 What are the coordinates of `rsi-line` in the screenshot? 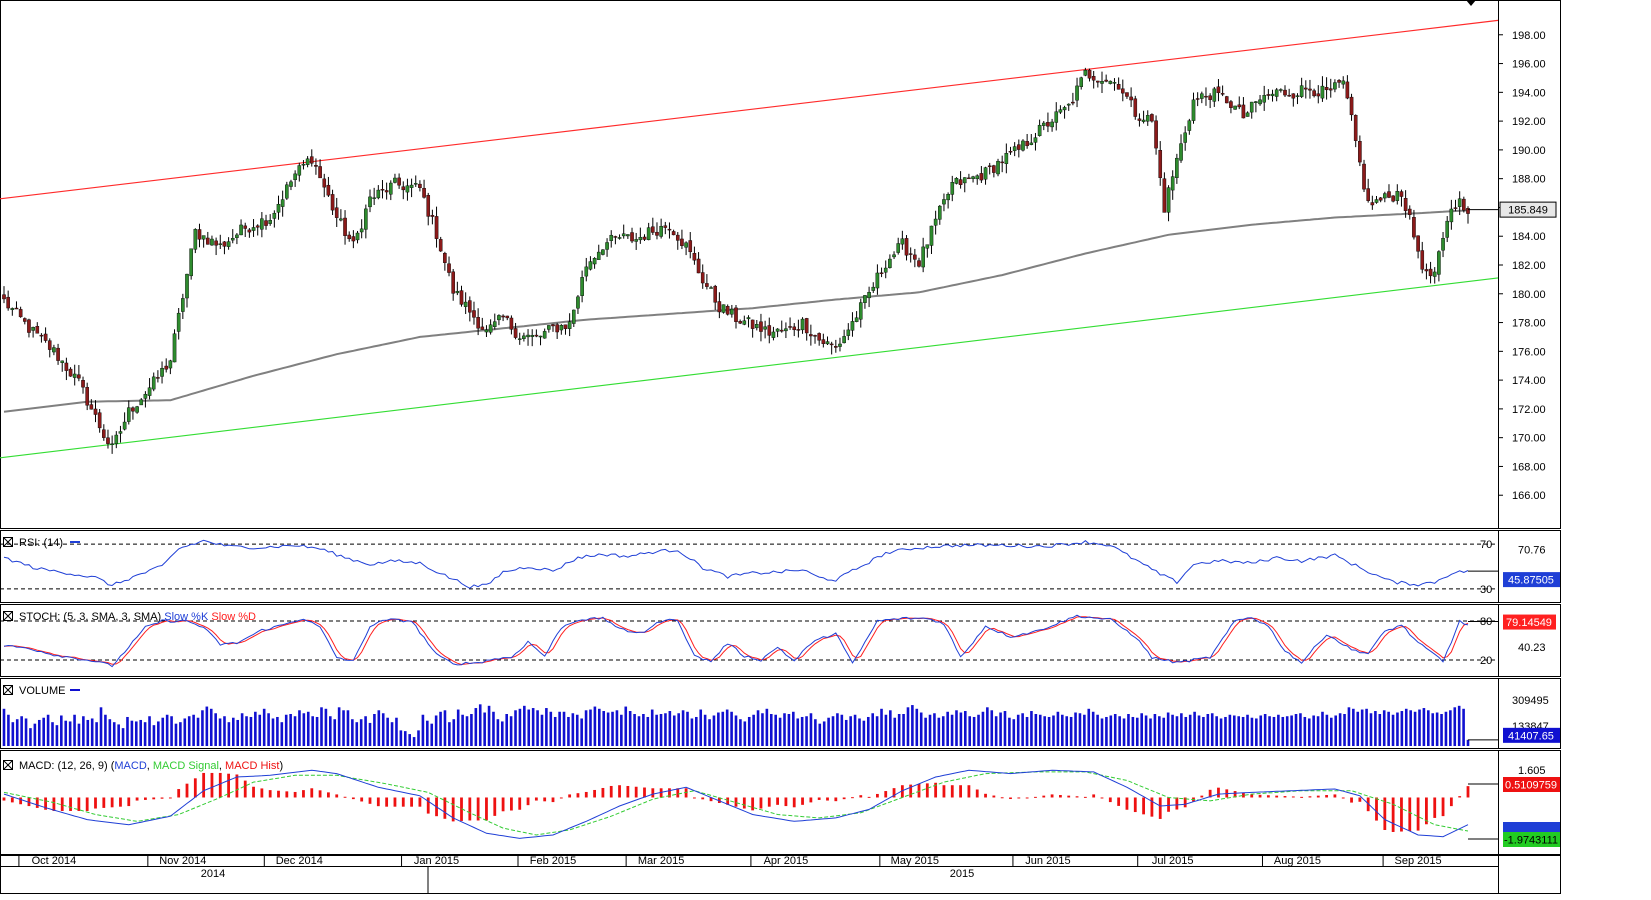 It's located at (736, 564).